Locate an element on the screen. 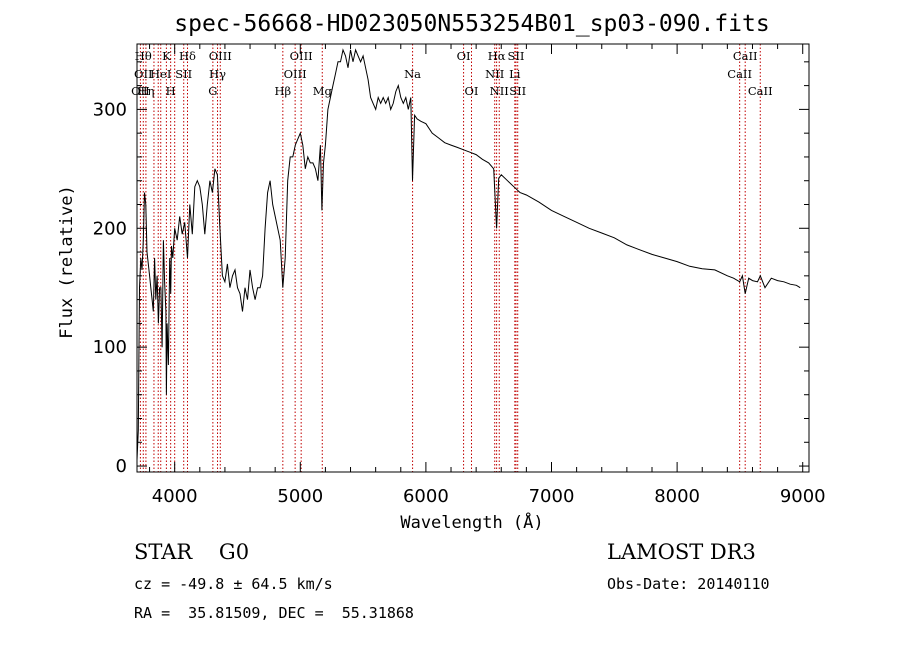  spectral-class: STAR G0 is located at coordinates (192, 552).